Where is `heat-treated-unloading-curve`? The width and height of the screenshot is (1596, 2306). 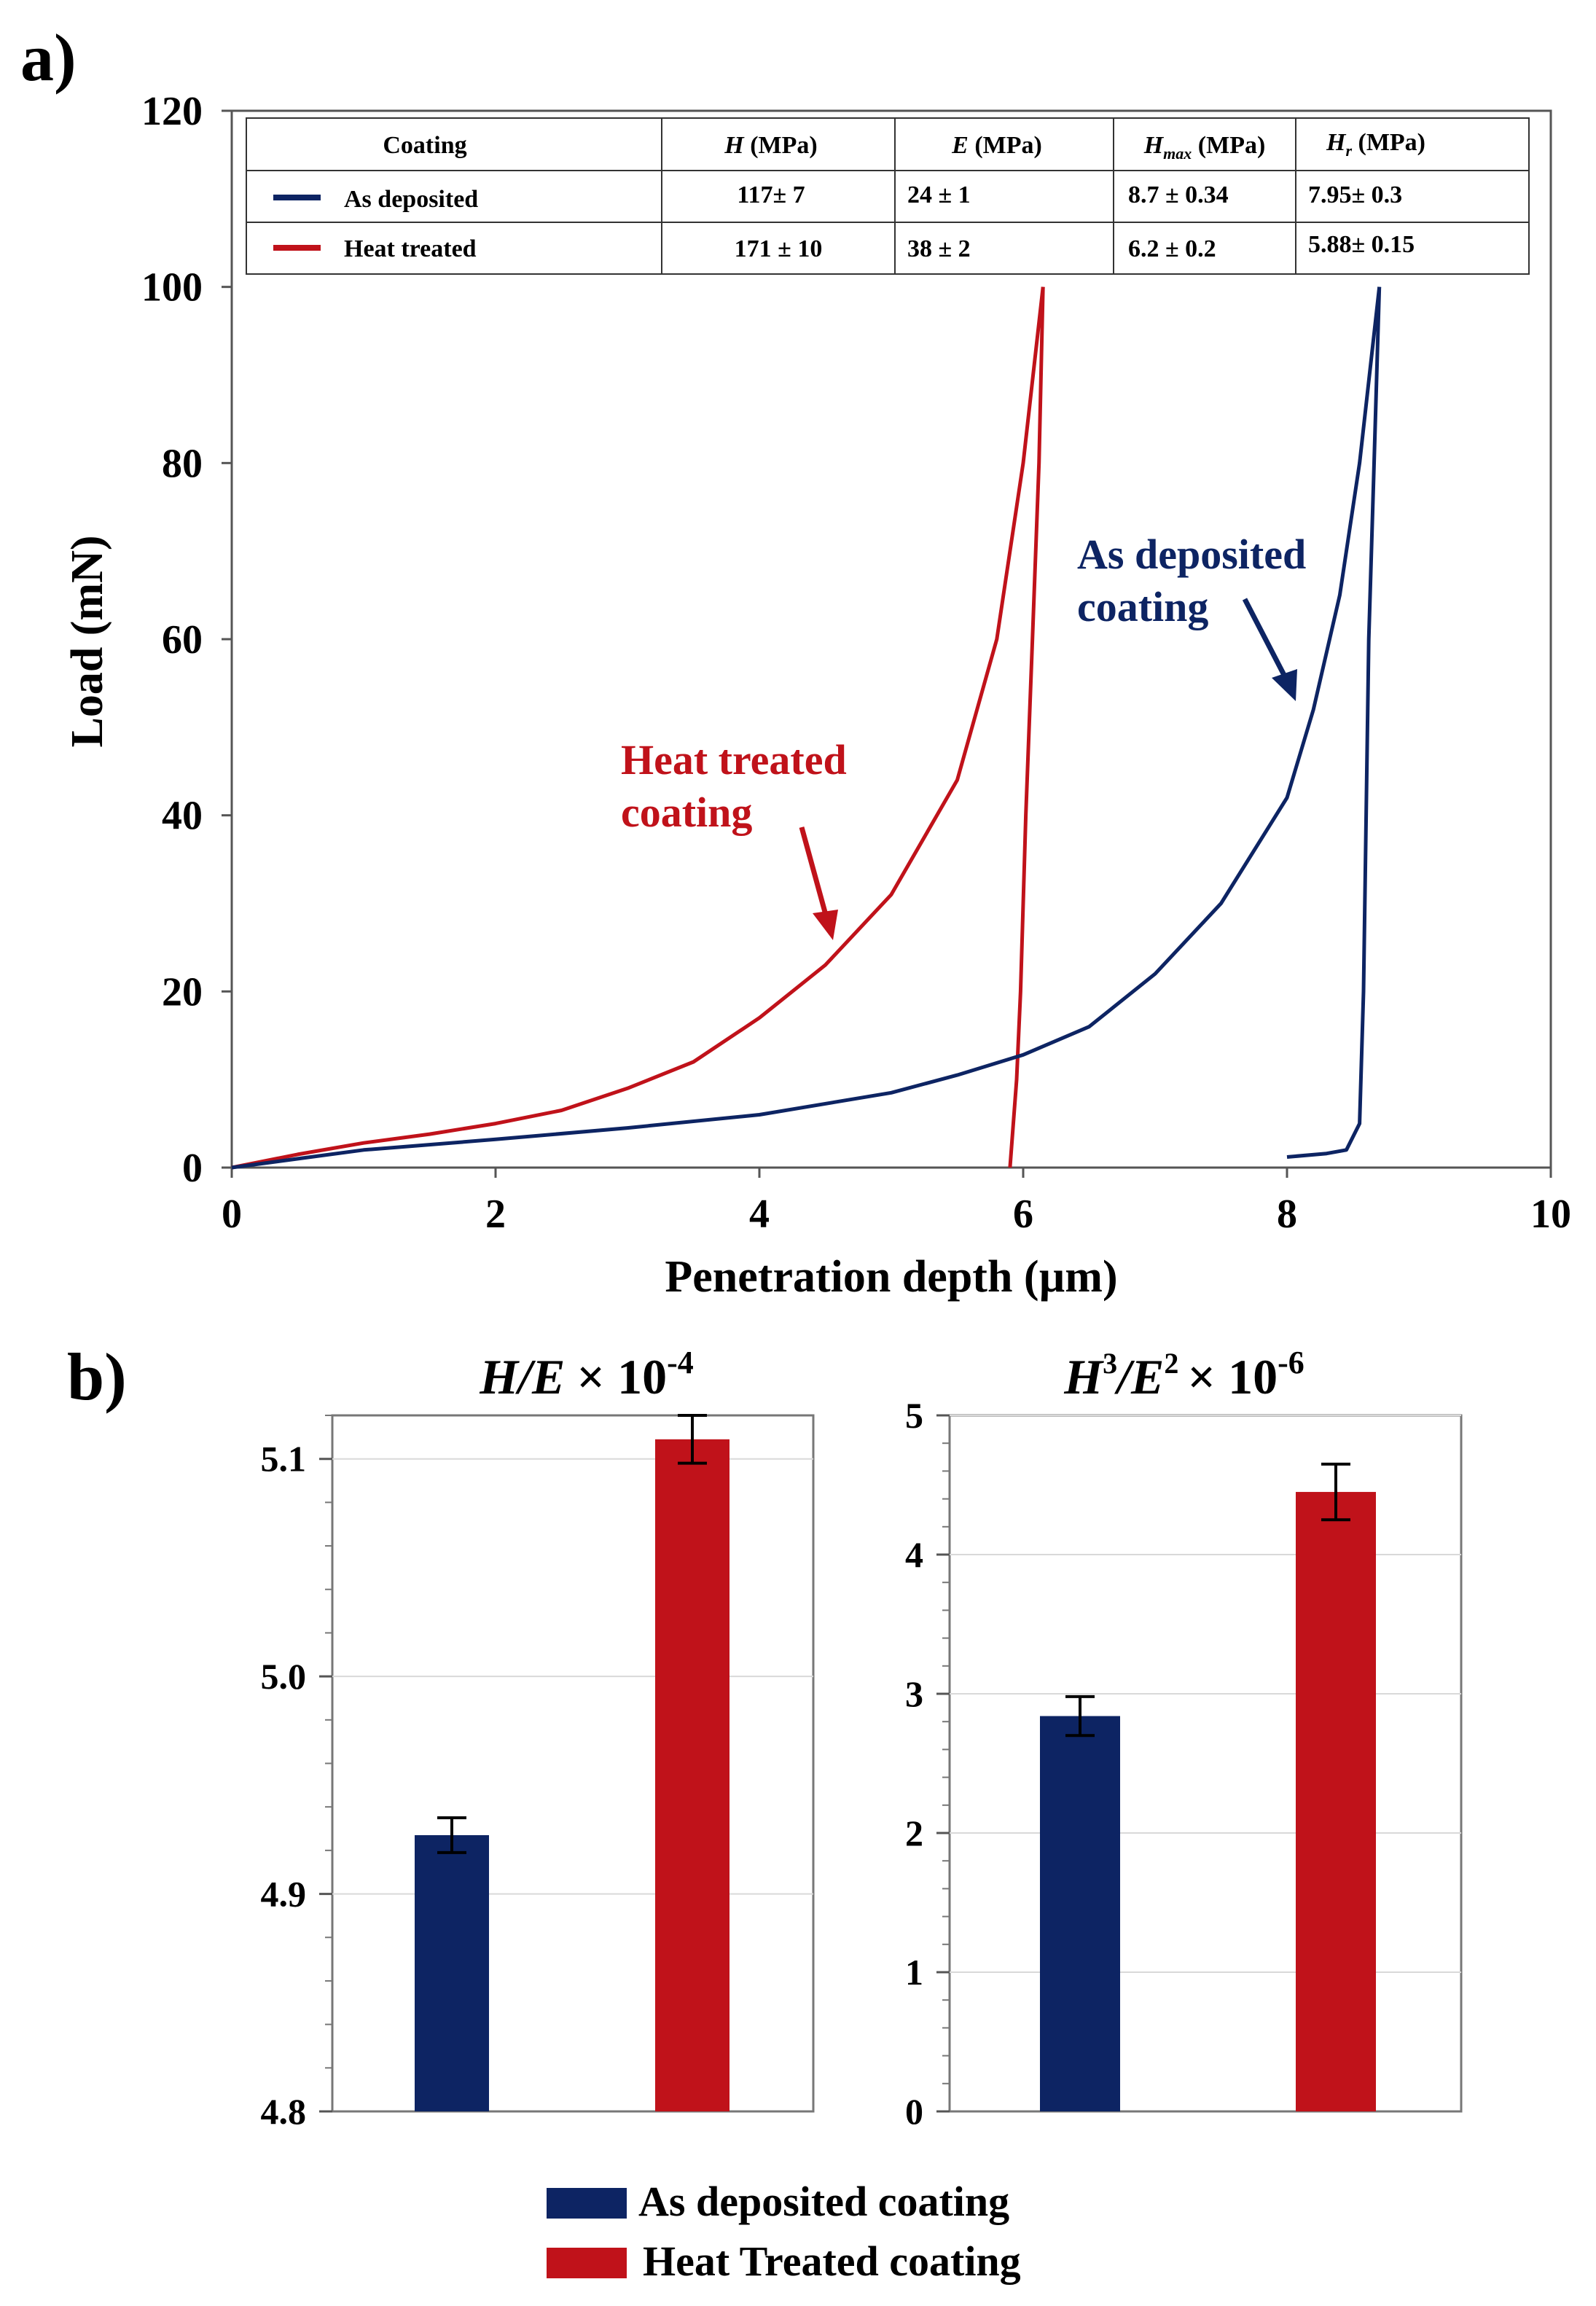
heat-treated-unloading-curve is located at coordinates (1026, 727).